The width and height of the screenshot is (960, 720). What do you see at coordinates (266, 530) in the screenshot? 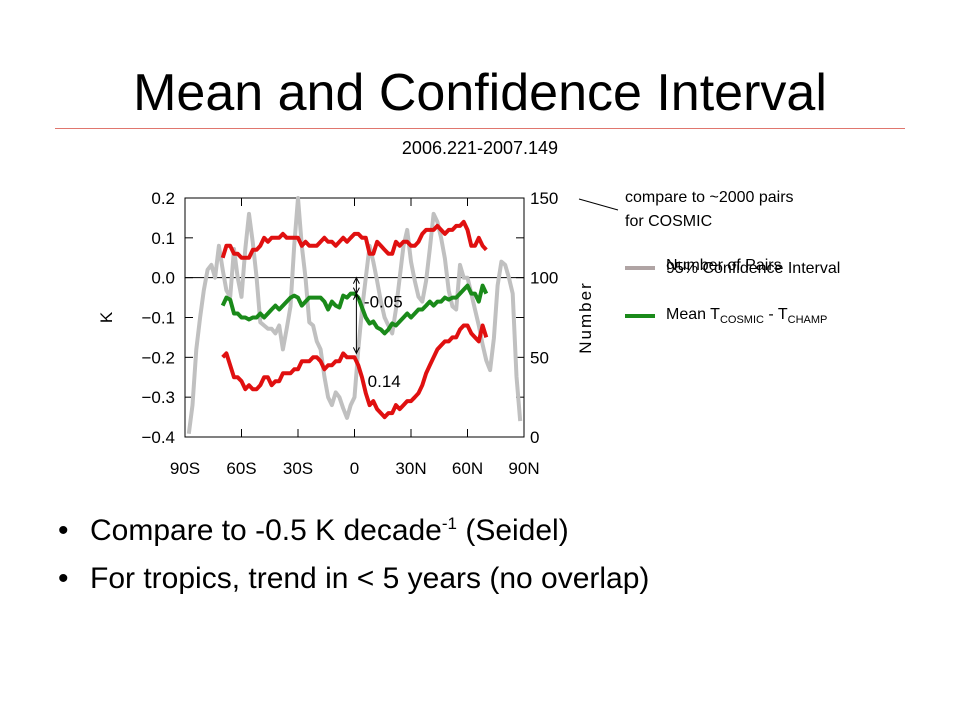
I see `bullet-text: Compare to -0.5 K decade` at bounding box center [266, 530].